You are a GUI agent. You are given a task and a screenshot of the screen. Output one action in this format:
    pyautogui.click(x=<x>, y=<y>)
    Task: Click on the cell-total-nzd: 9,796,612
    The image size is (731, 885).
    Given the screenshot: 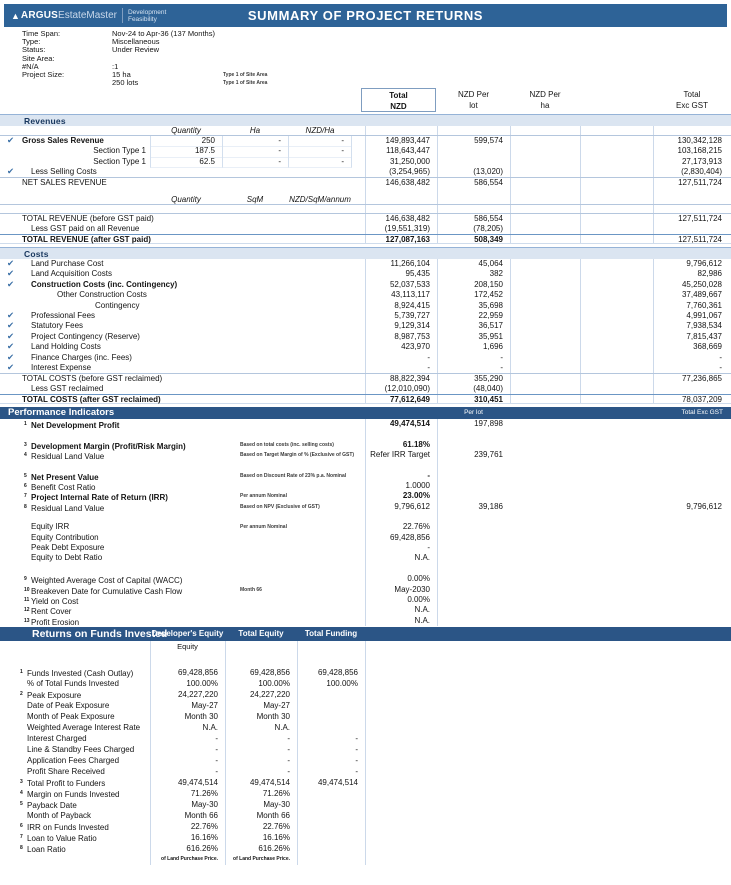 What is the action you would take?
    pyautogui.click(x=412, y=506)
    